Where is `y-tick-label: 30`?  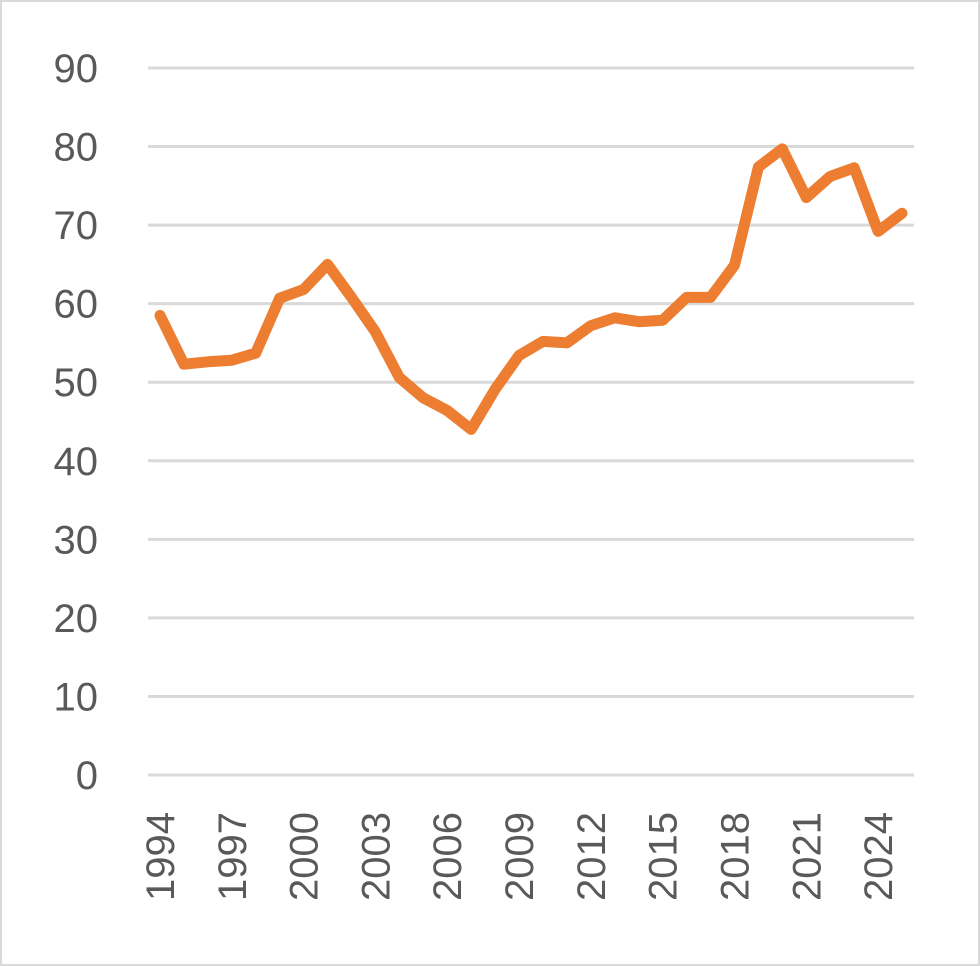
y-tick-label: 30 is located at coordinates (76, 540).